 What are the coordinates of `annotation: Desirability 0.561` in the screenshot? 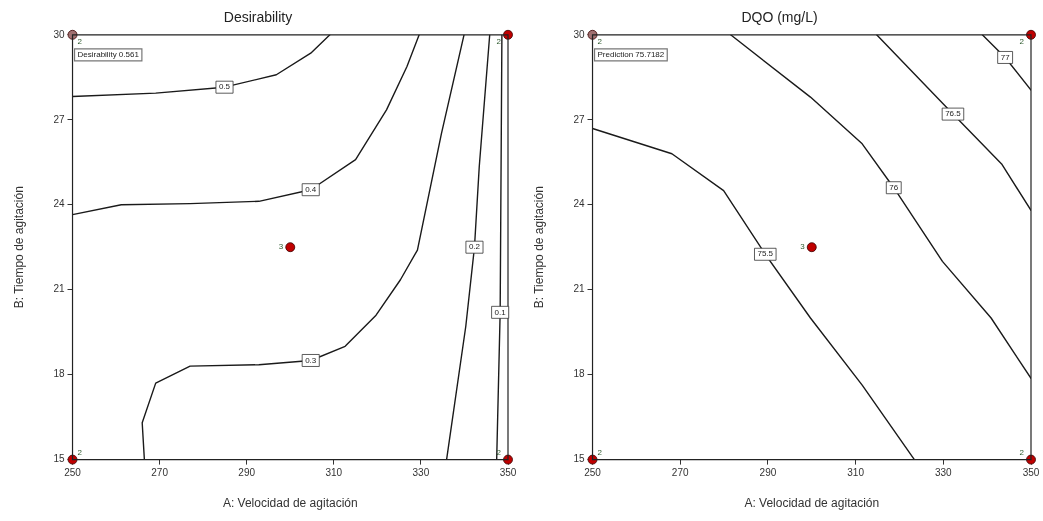 It's located at (108, 54).